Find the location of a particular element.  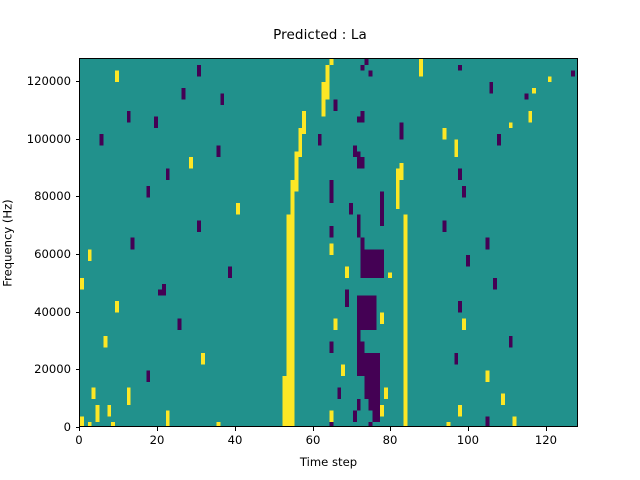

y-tick-label: 0 is located at coordinates (67, 427).